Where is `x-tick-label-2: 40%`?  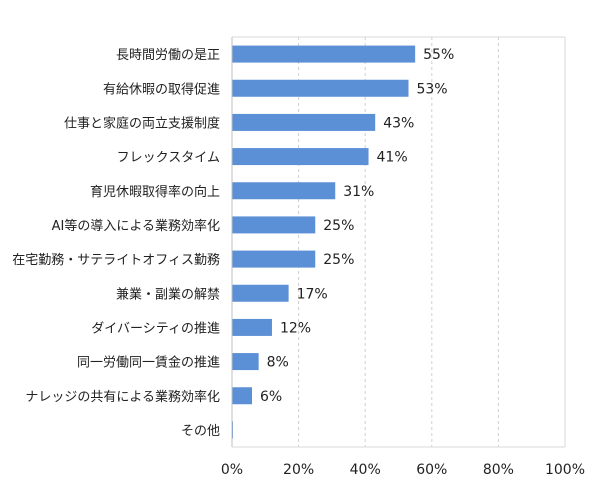 x-tick-label-2: 40% is located at coordinates (365, 470).